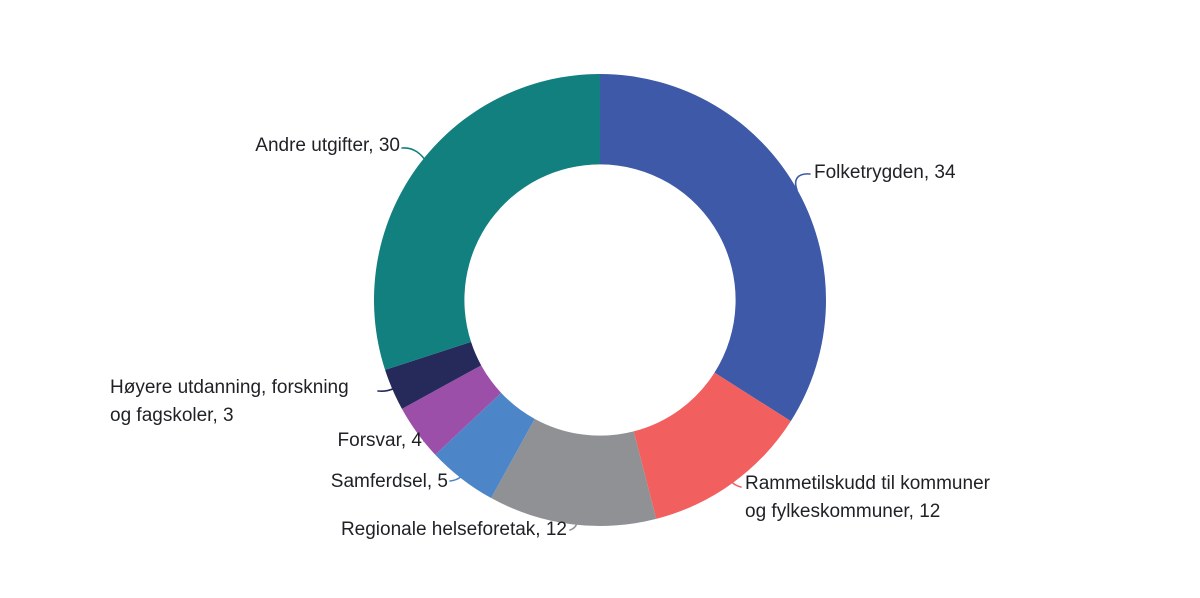 The image size is (1200, 598). Describe the element at coordinates (734, 475) in the screenshot. I see `leader-line-rammetilskudd` at that location.